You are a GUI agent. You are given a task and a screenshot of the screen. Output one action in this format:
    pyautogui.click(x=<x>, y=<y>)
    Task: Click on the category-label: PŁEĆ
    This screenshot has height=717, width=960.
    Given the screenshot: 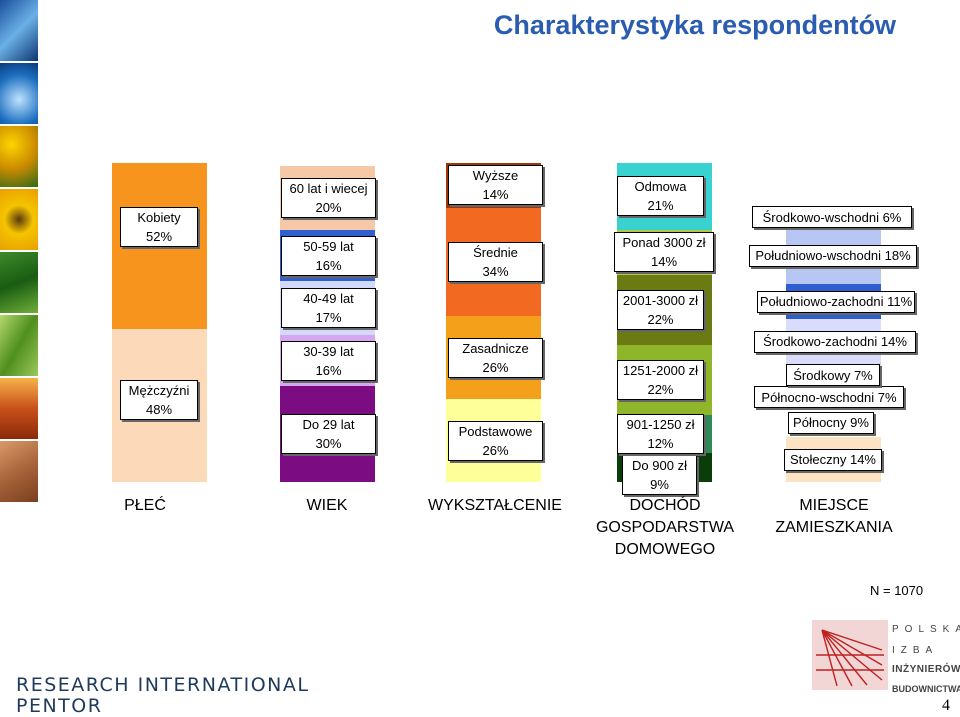 What is the action you would take?
    pyautogui.click(x=145, y=505)
    